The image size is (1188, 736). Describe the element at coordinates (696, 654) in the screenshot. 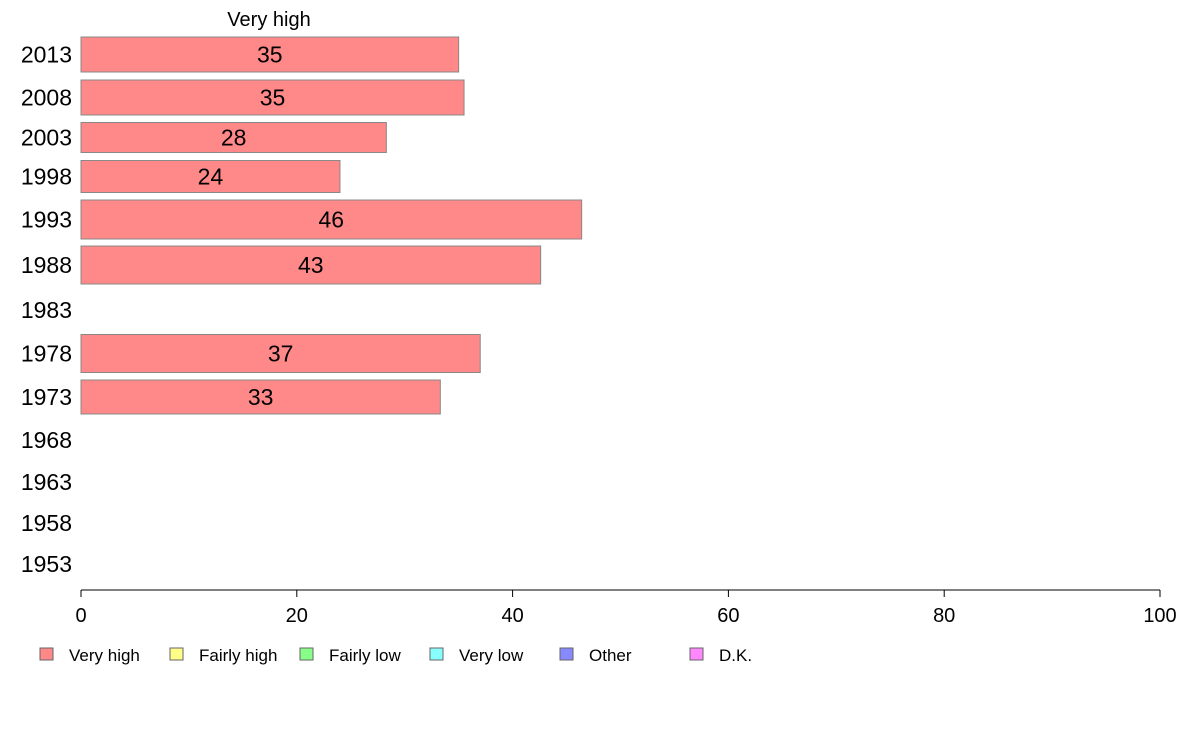

I see `legend-swatch-d-k` at that location.